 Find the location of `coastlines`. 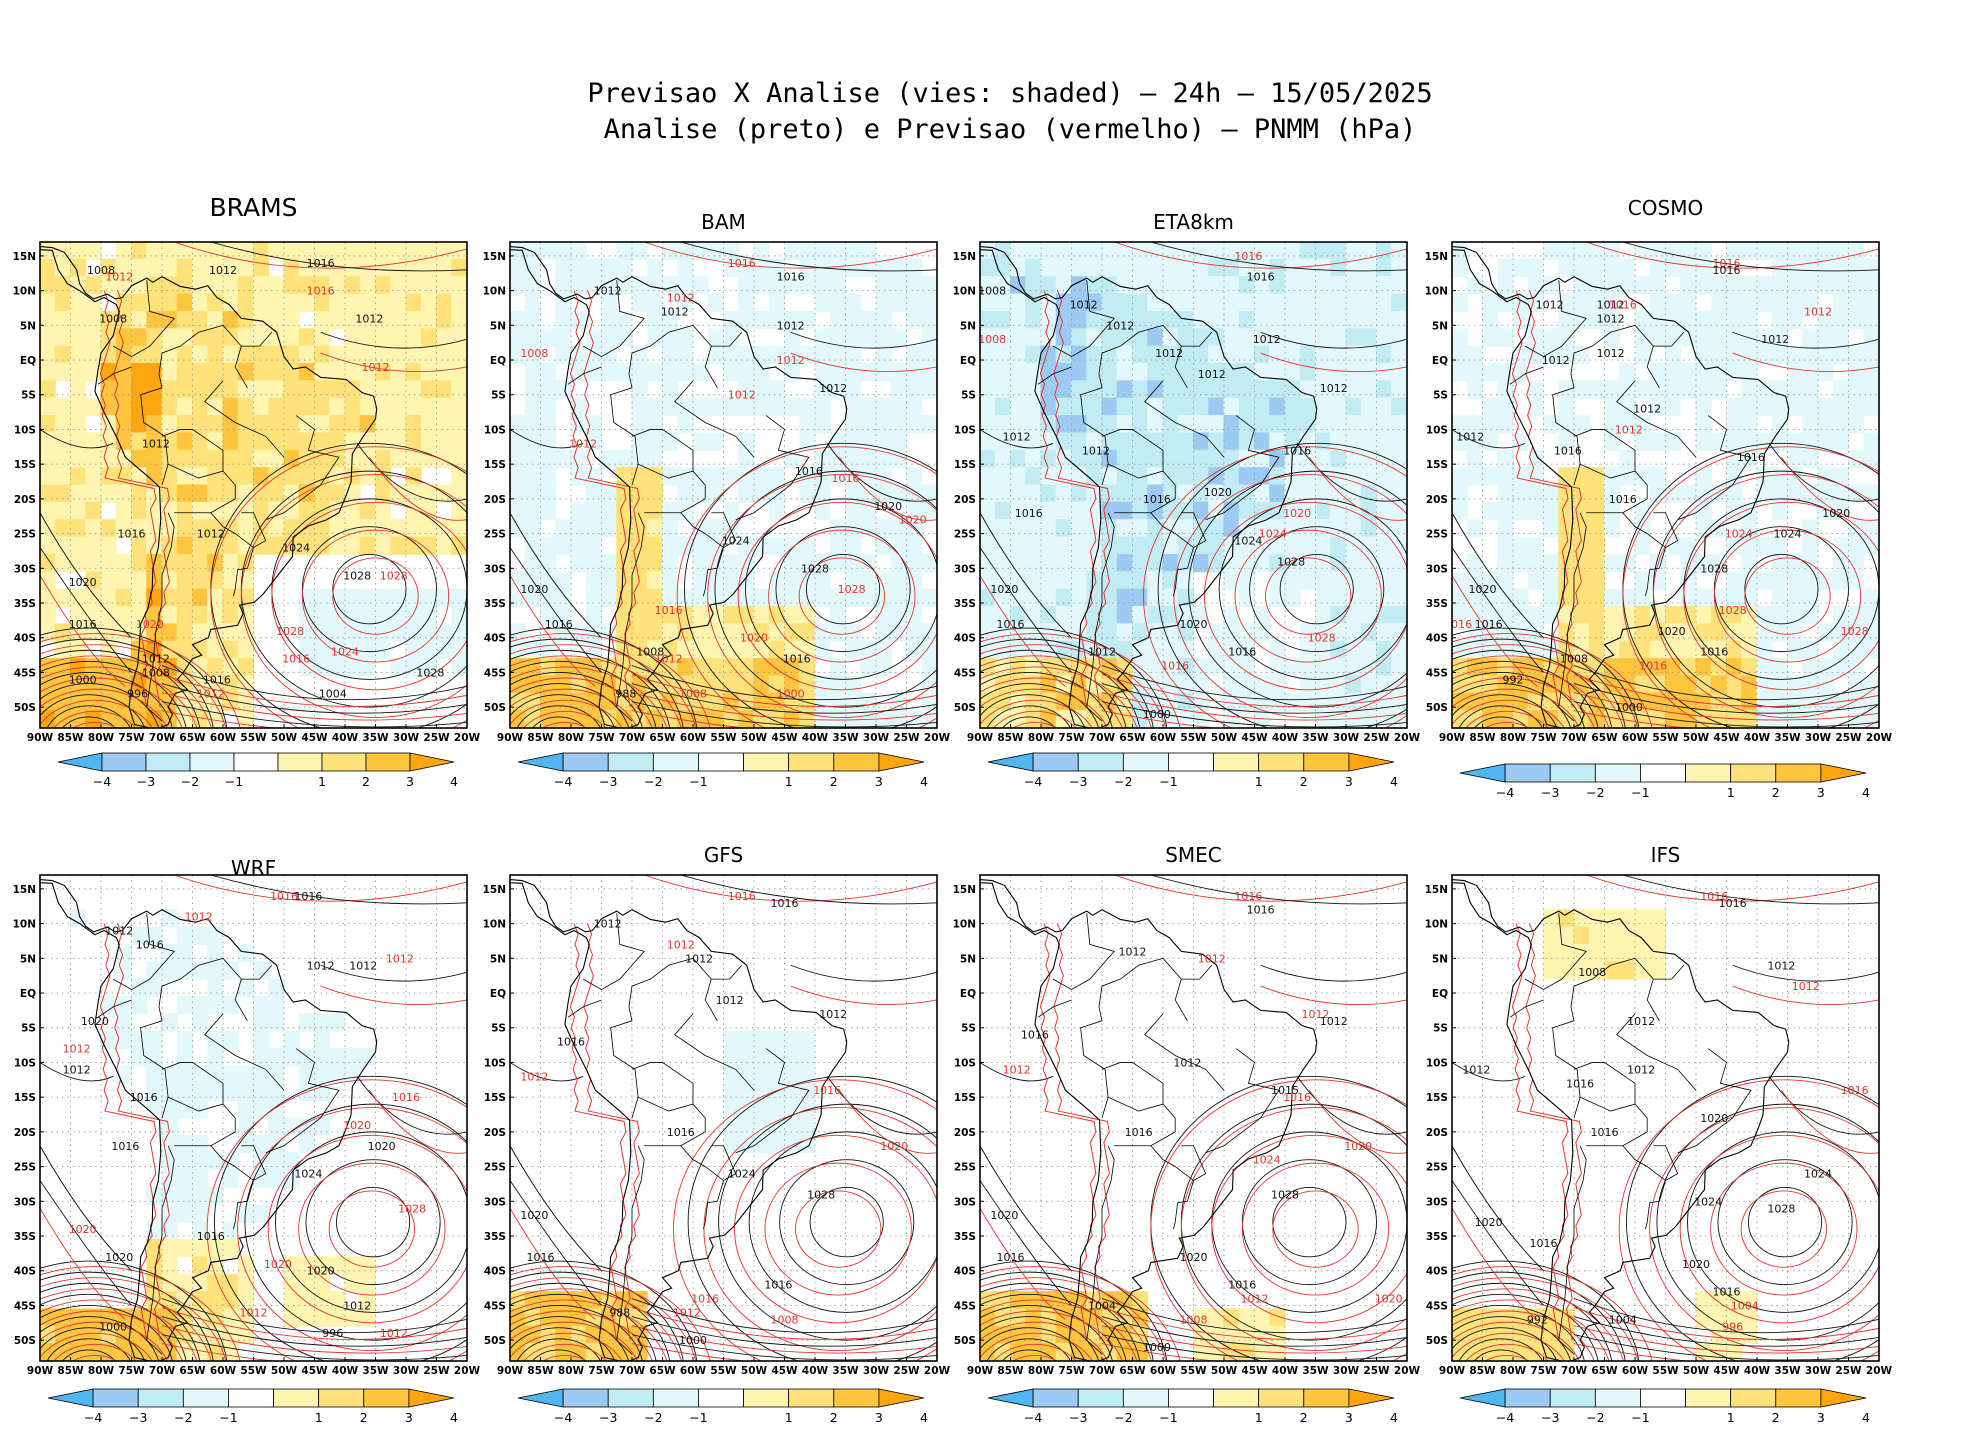

coastlines is located at coordinates (1621, 486).